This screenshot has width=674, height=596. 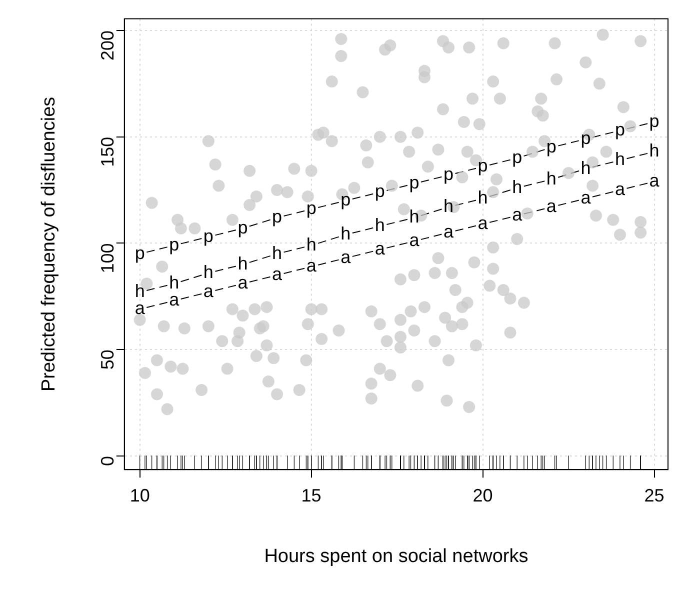 What do you see at coordinates (107, 258) in the screenshot?
I see `y-tick-label: 100` at bounding box center [107, 258].